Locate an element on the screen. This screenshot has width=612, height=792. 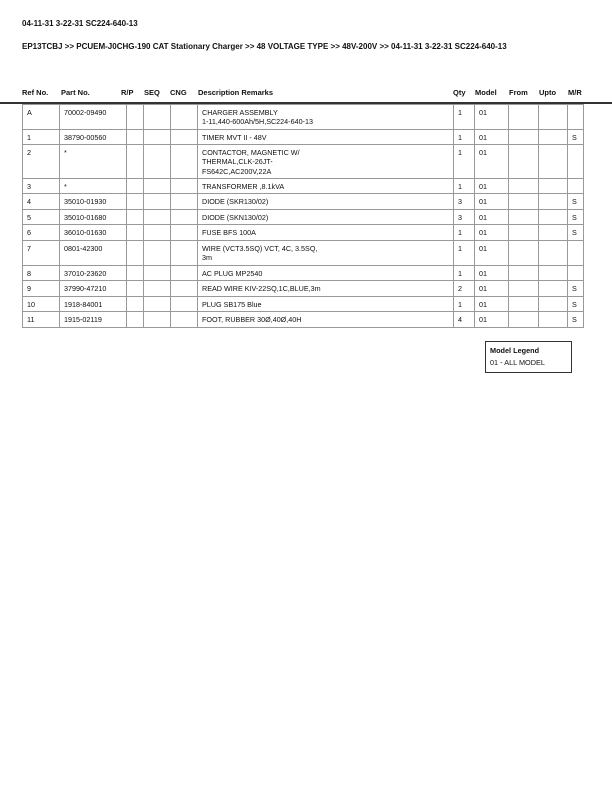
description-cell: FUSE BFS 100A is located at coordinates (325, 232).